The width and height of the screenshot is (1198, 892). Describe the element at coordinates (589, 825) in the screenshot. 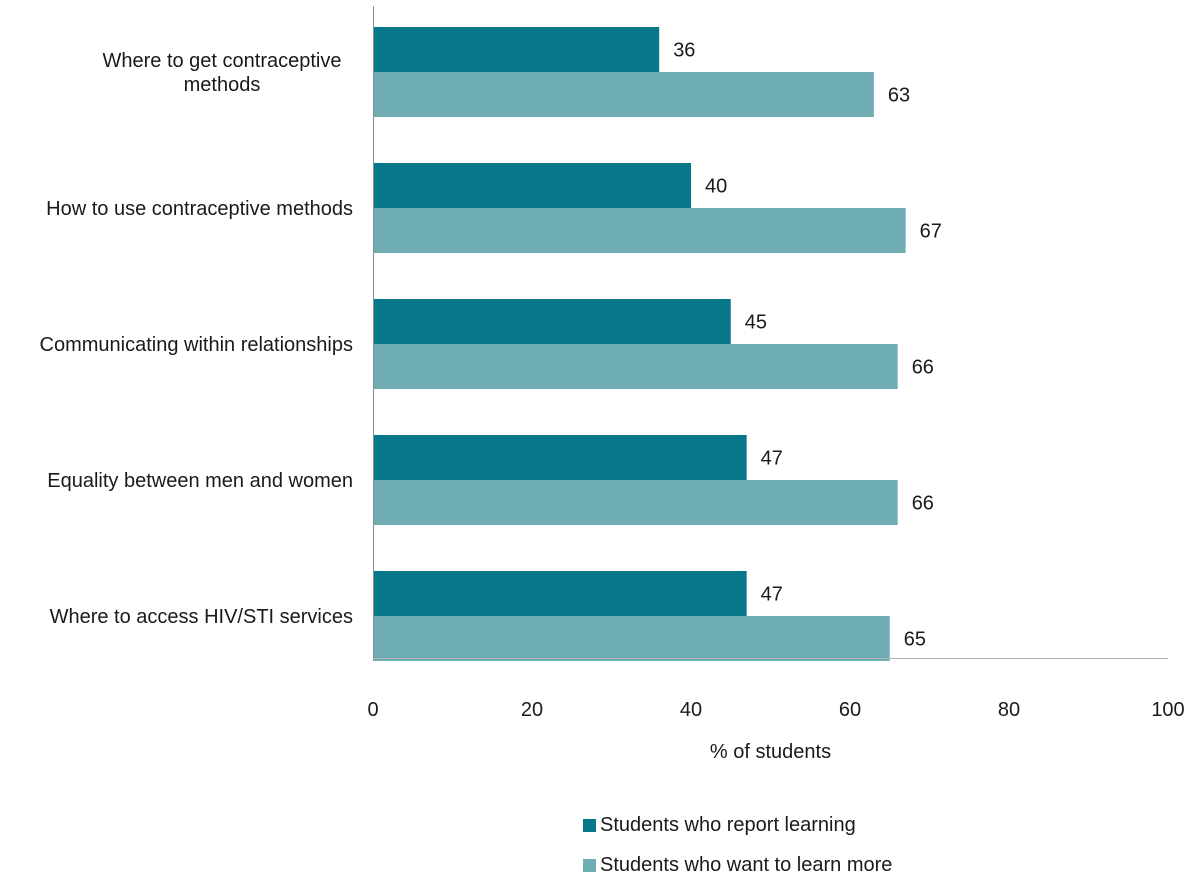

I see `legend-swatch-report-learning` at that location.